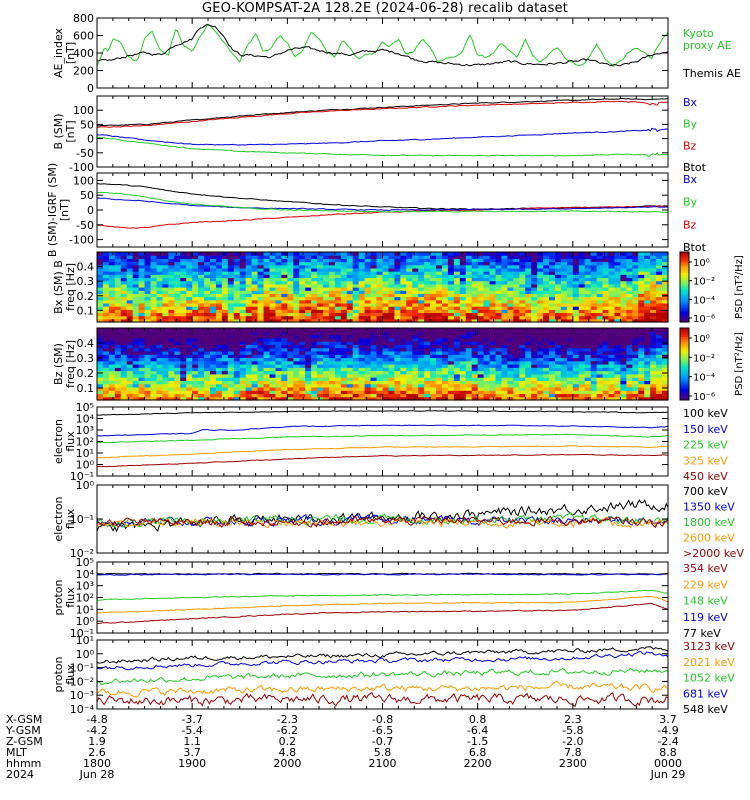 The height and width of the screenshot is (800, 750). I want to click on legend-entry: 700 keV, so click(705, 491).